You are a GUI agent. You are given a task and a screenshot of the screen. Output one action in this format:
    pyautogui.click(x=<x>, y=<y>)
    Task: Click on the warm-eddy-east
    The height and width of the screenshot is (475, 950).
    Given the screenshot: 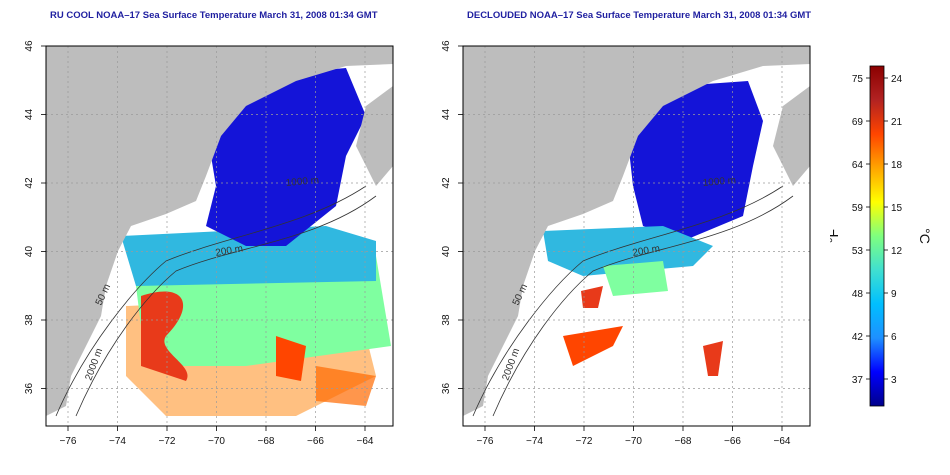 What is the action you would take?
    pyautogui.click(x=346, y=386)
    